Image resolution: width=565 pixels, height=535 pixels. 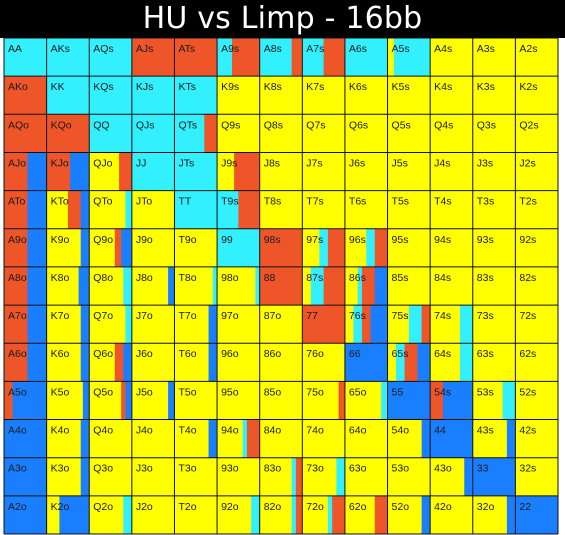 What do you see at coordinates (239, 286) in the screenshot?
I see `hand-cell-98o: 98o` at bounding box center [239, 286].